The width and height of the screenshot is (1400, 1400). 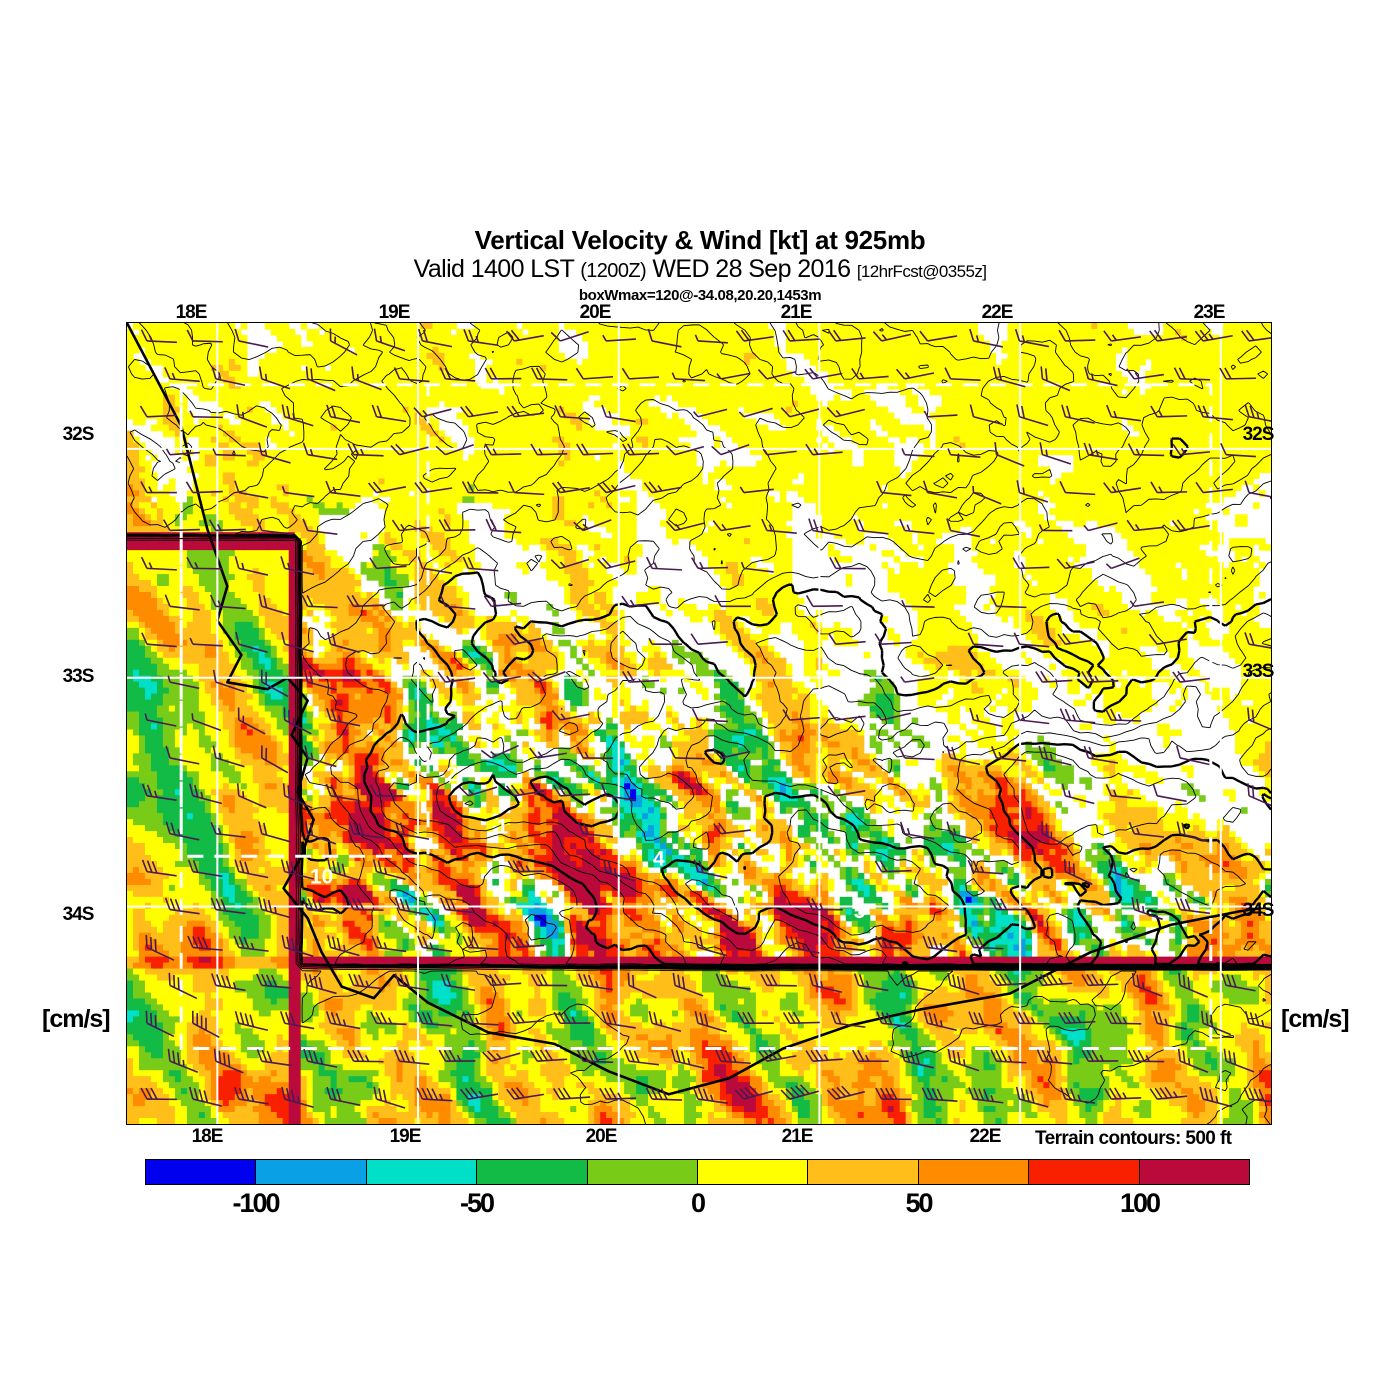 I want to click on lon-tick-top-21e: 21E, so click(x=797, y=313).